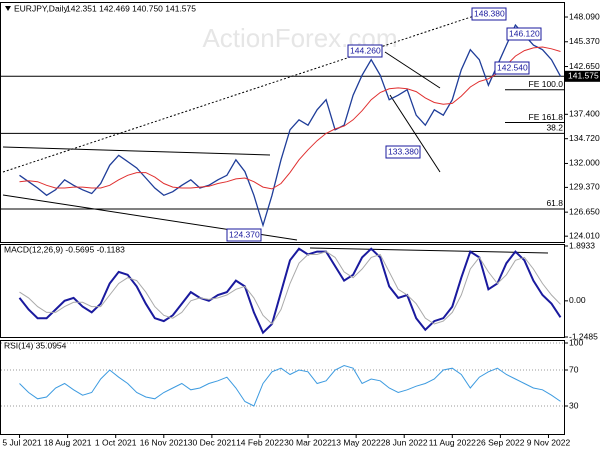  What do you see at coordinates (136, 151) in the screenshot?
I see `channel-top` at bounding box center [136, 151].